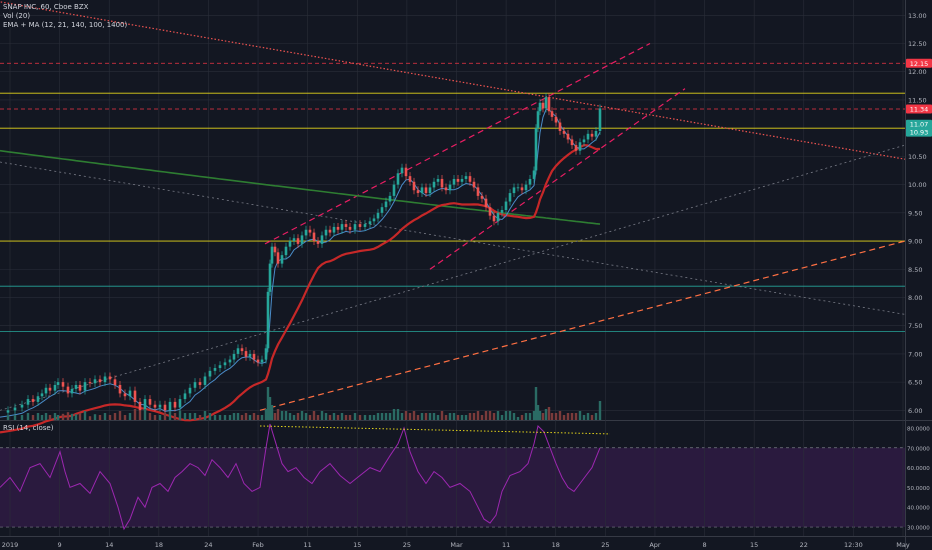  Describe the element at coordinates (917, 44) in the screenshot. I see `price-tick-label: 12.50` at that location.